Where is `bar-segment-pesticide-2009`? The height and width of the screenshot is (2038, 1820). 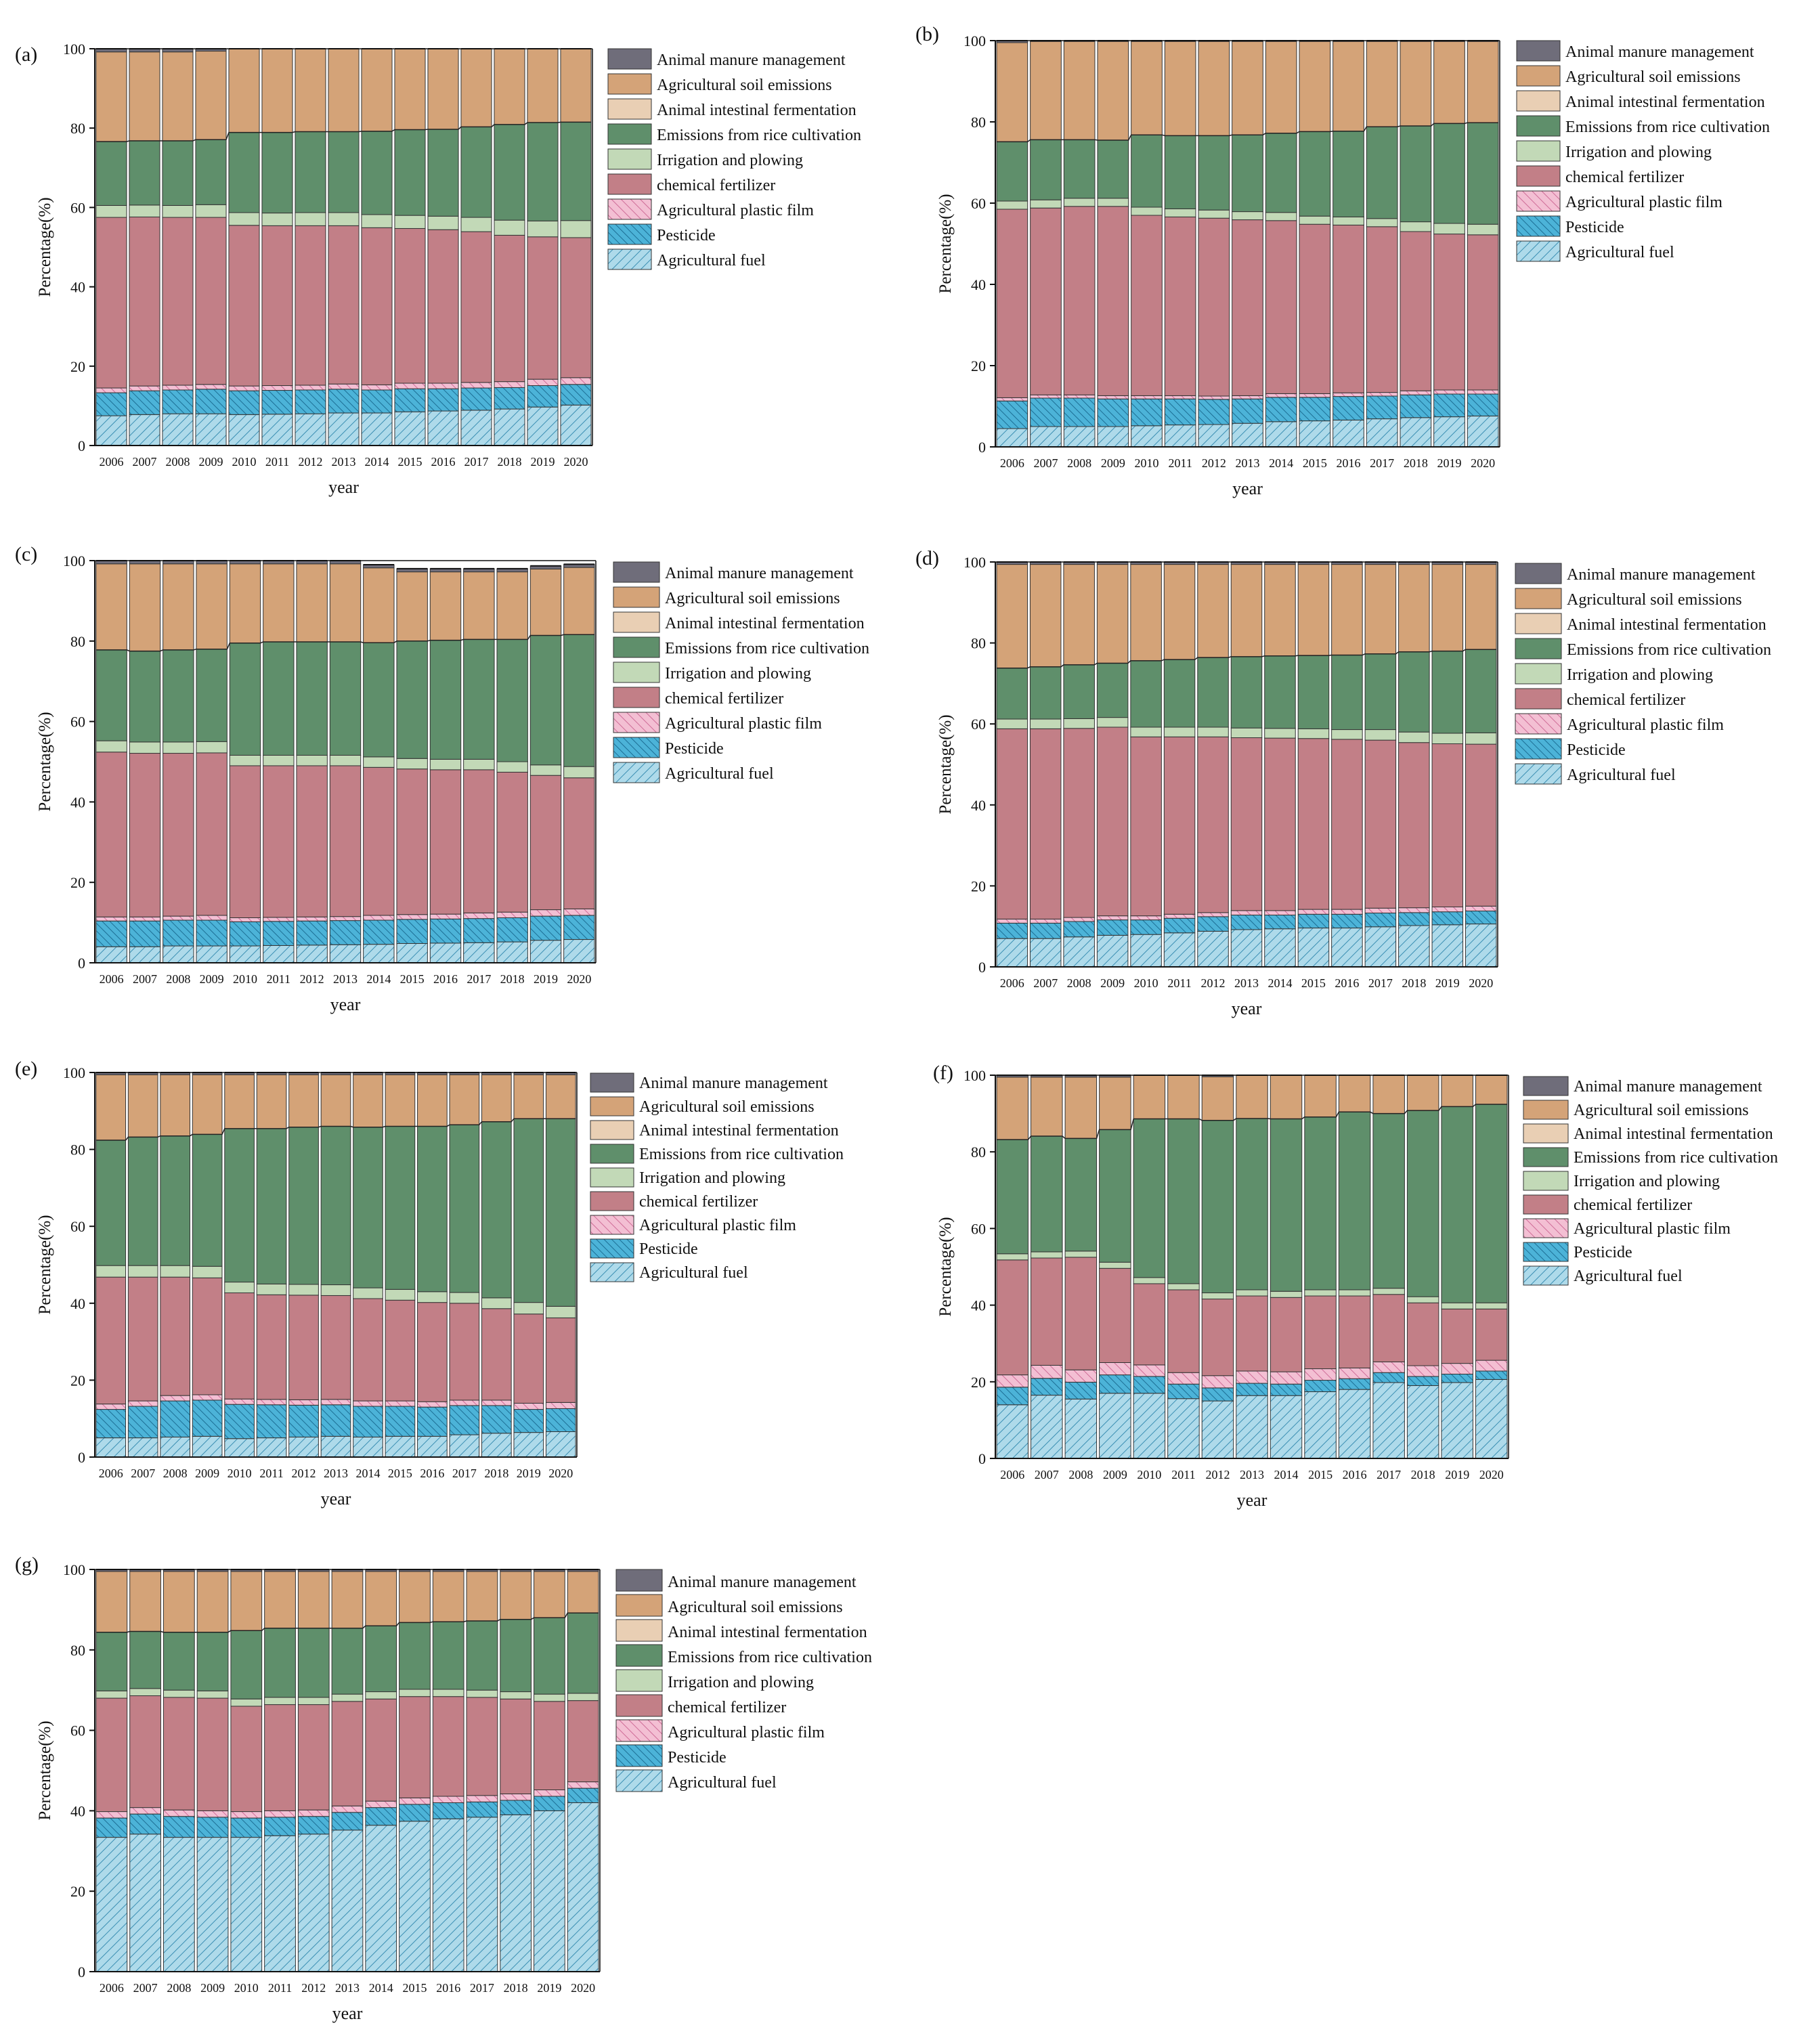 bar-segment-pesticide-2009 is located at coordinates (212, 933).